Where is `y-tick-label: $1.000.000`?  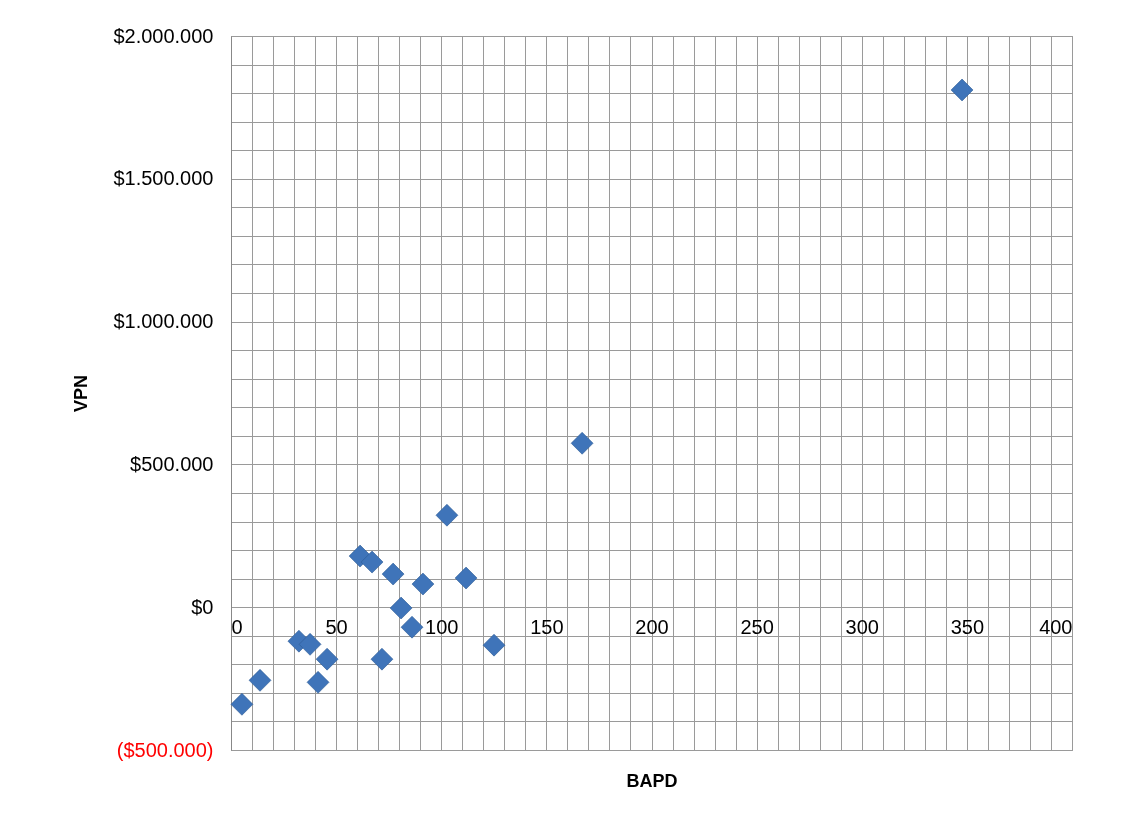 y-tick-label: $1.000.000 is located at coordinates (163, 321).